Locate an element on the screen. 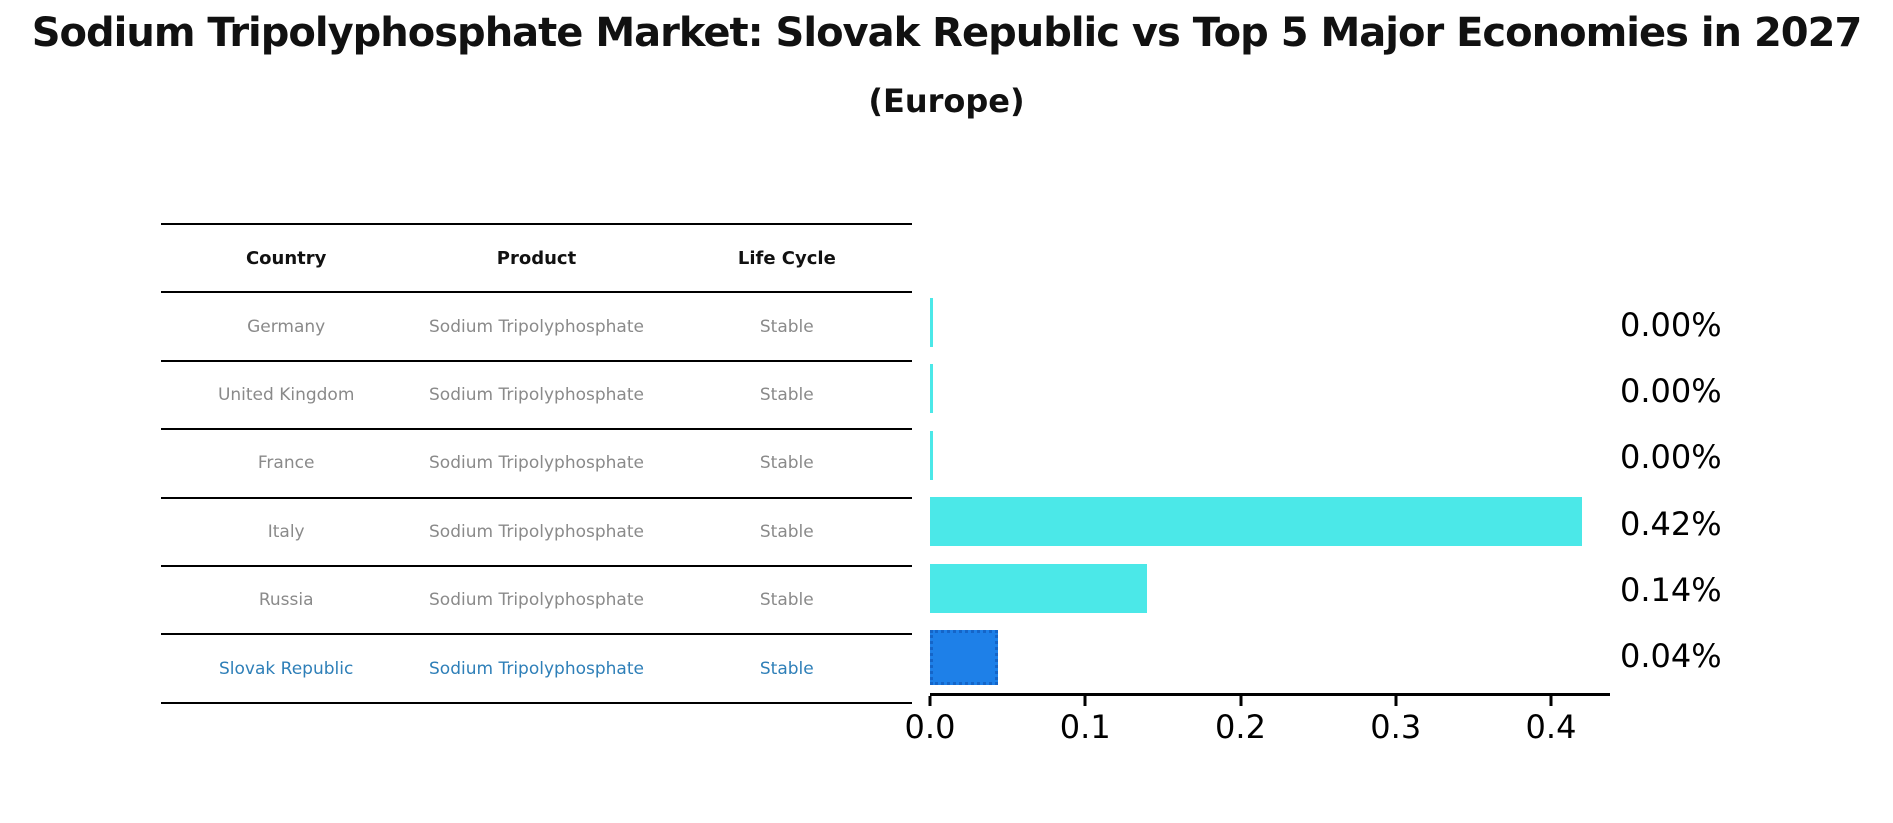  country-cell: Germany is located at coordinates (286, 326).